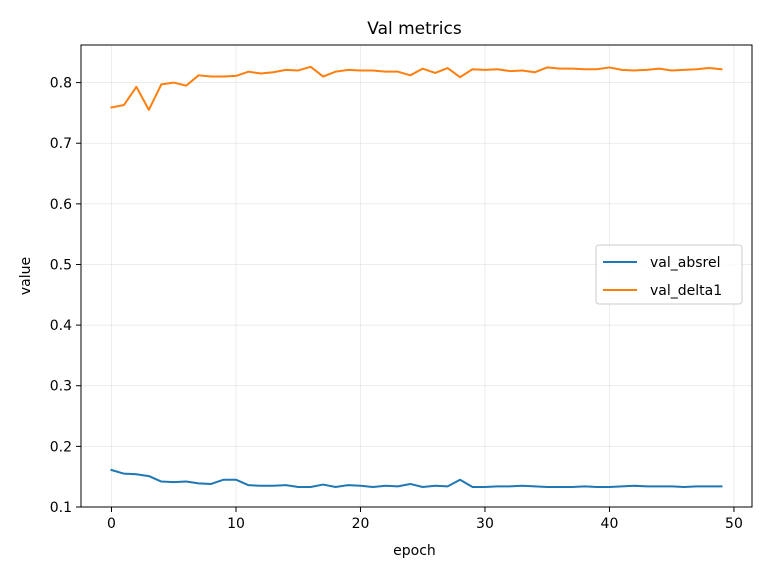 This screenshot has height=576, width=768. I want to click on y-tick-label: 0.7, so click(61, 144).